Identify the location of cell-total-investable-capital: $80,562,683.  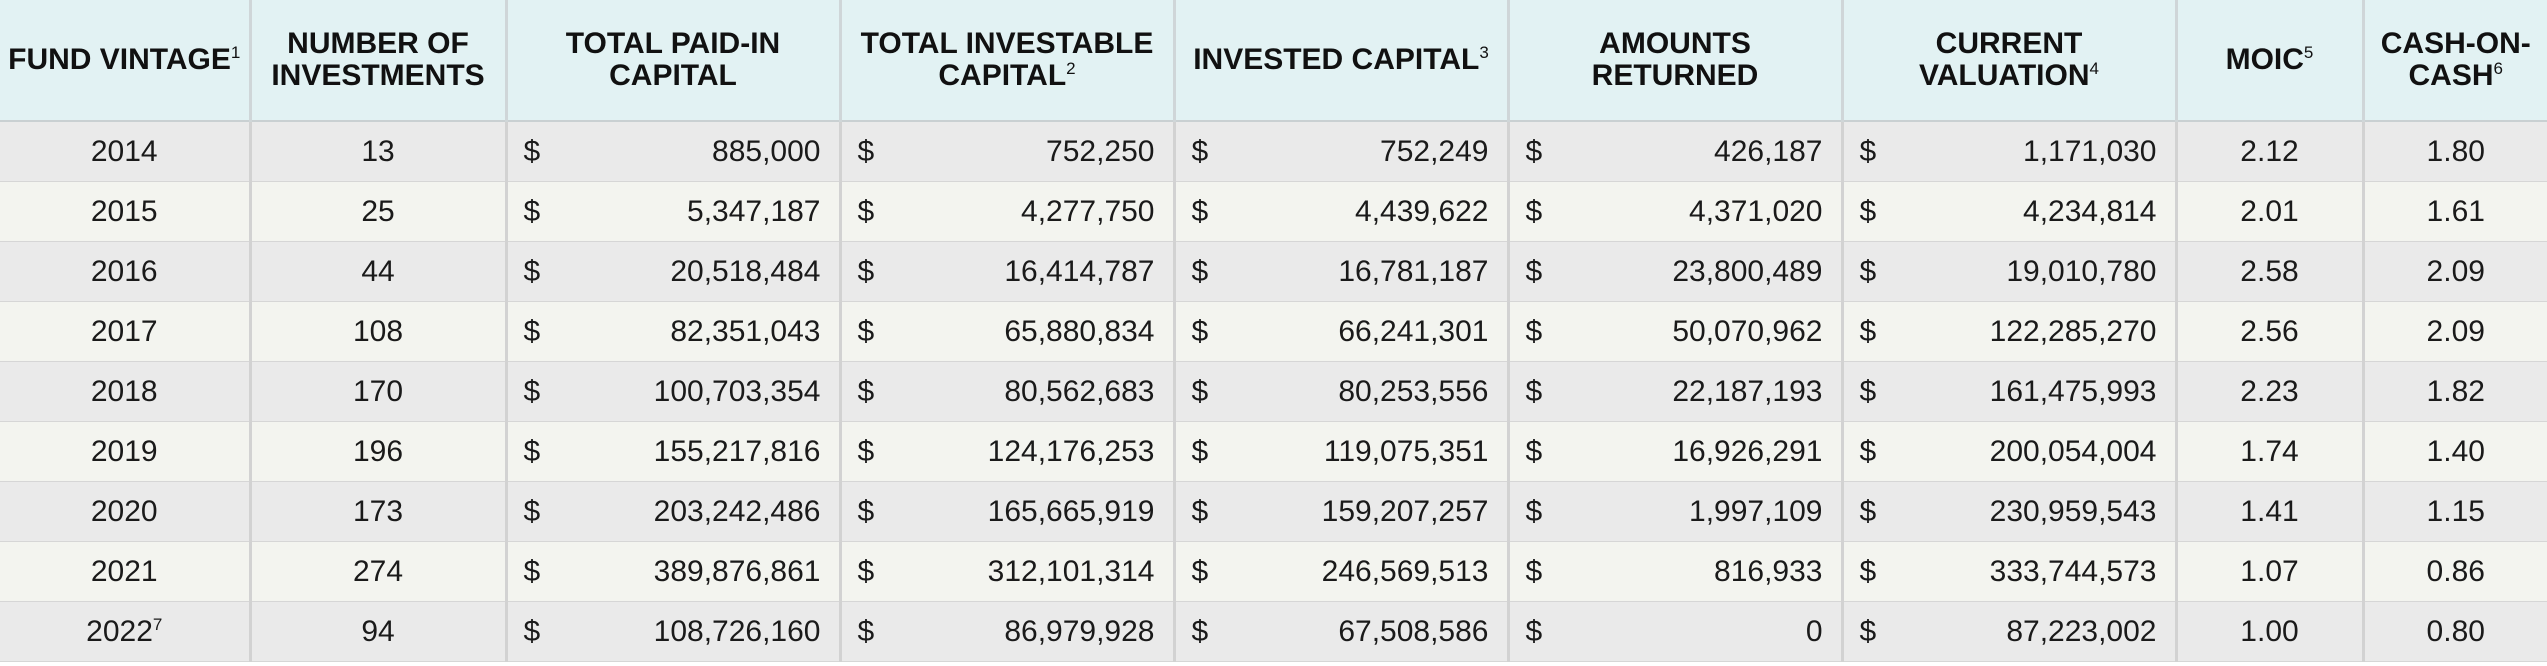
(1008, 391).